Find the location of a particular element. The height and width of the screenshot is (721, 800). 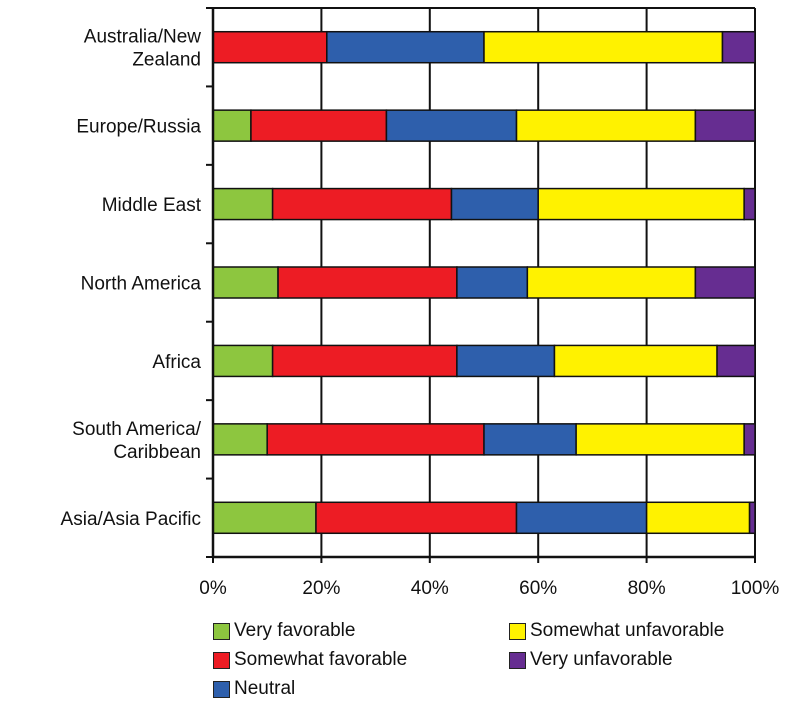

legend-label: Very unfavorable is located at coordinates (601, 659).